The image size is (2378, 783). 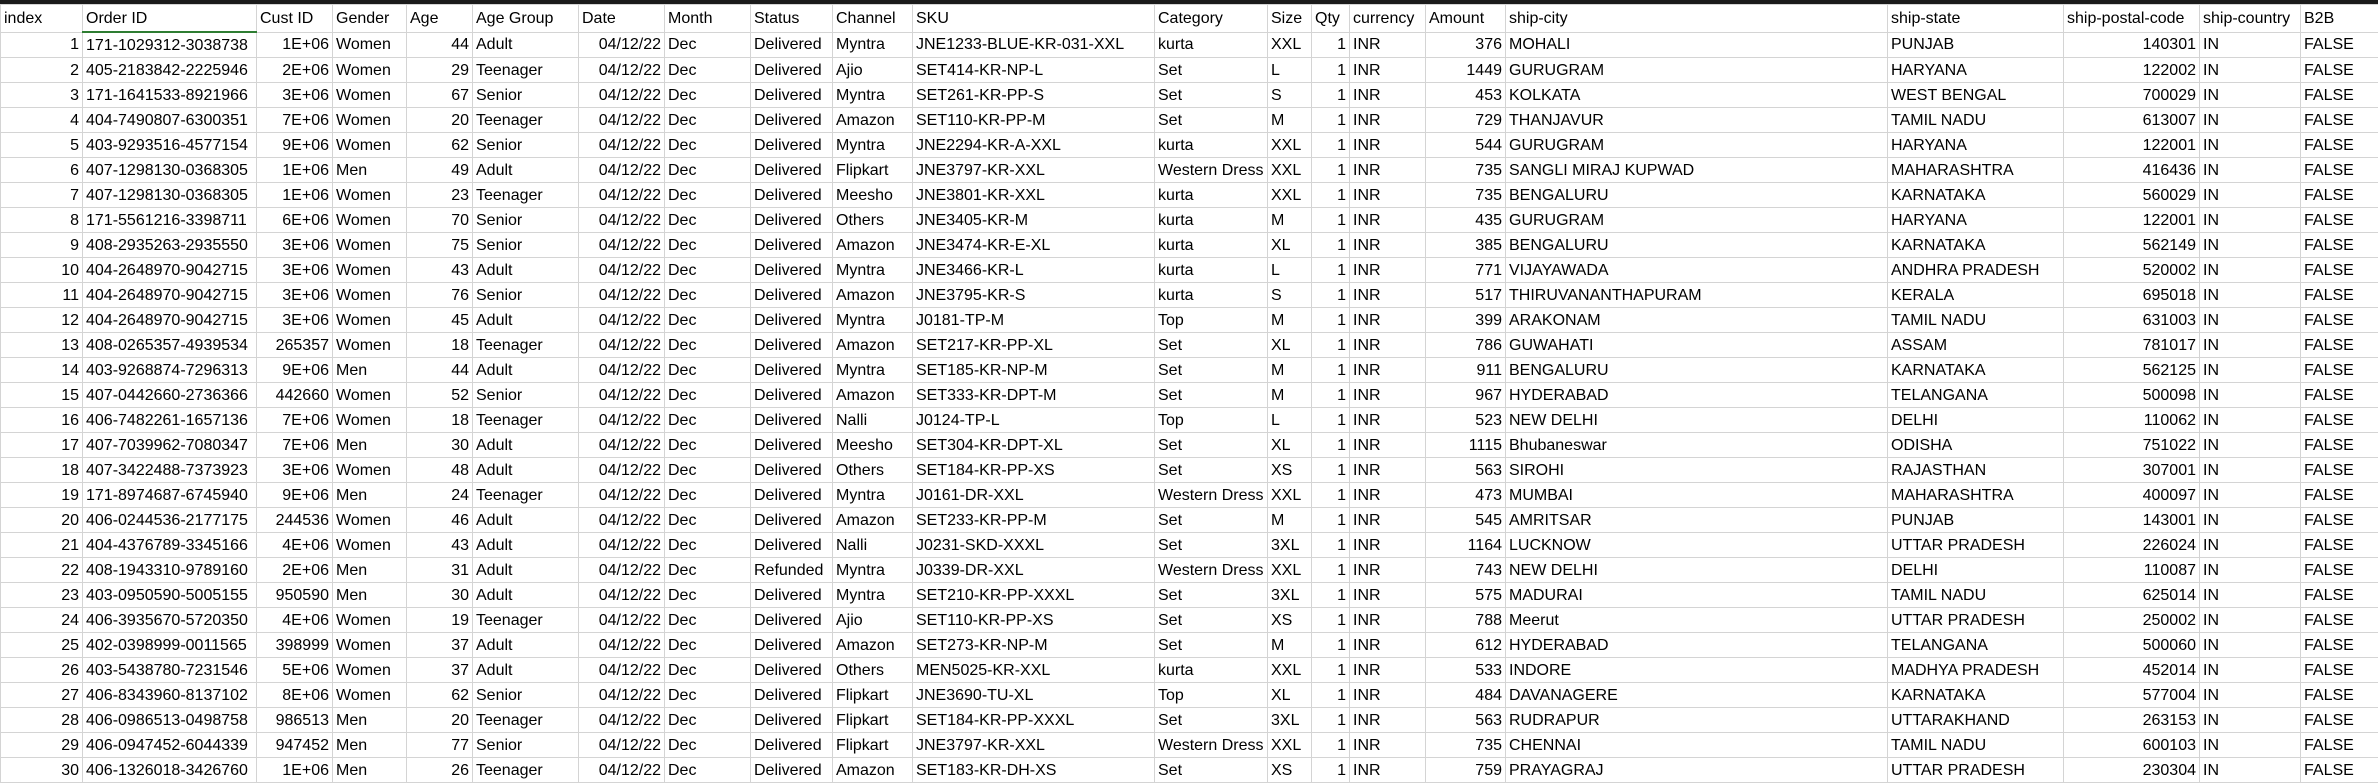 I want to click on table-cell: 398999, so click(x=295, y=645).